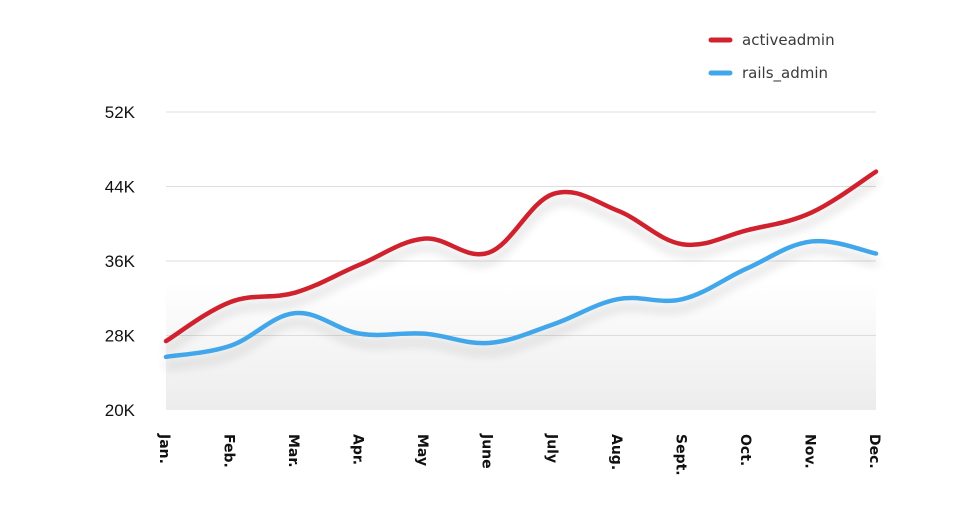 The width and height of the screenshot is (960, 530). I want to click on x-tick-label: May, so click(422, 450).